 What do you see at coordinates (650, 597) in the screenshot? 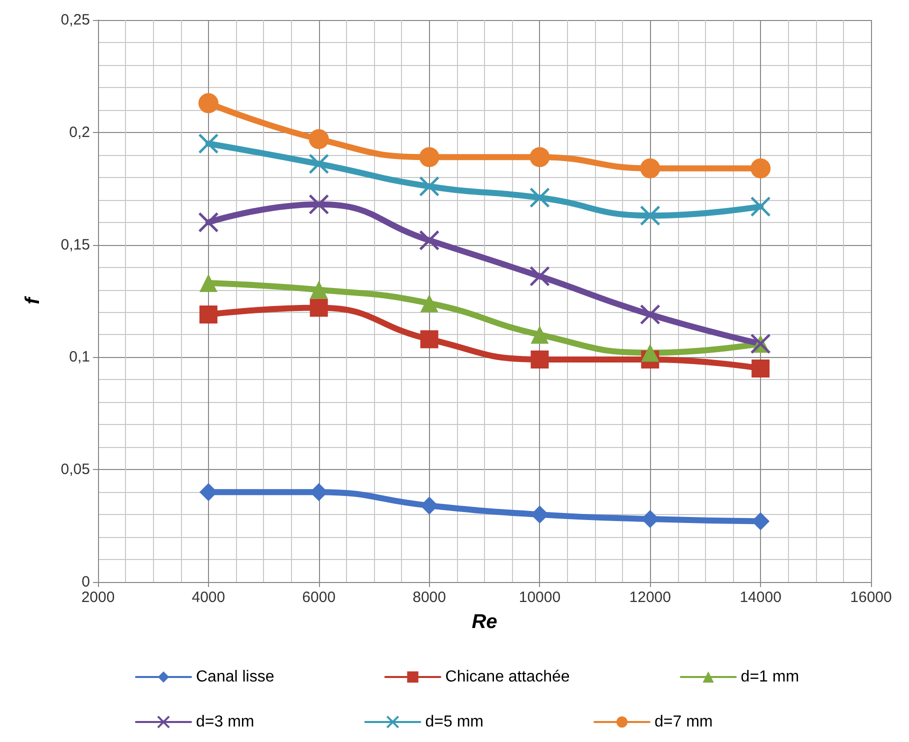
I see `x-tick-label: 12000` at bounding box center [650, 597].